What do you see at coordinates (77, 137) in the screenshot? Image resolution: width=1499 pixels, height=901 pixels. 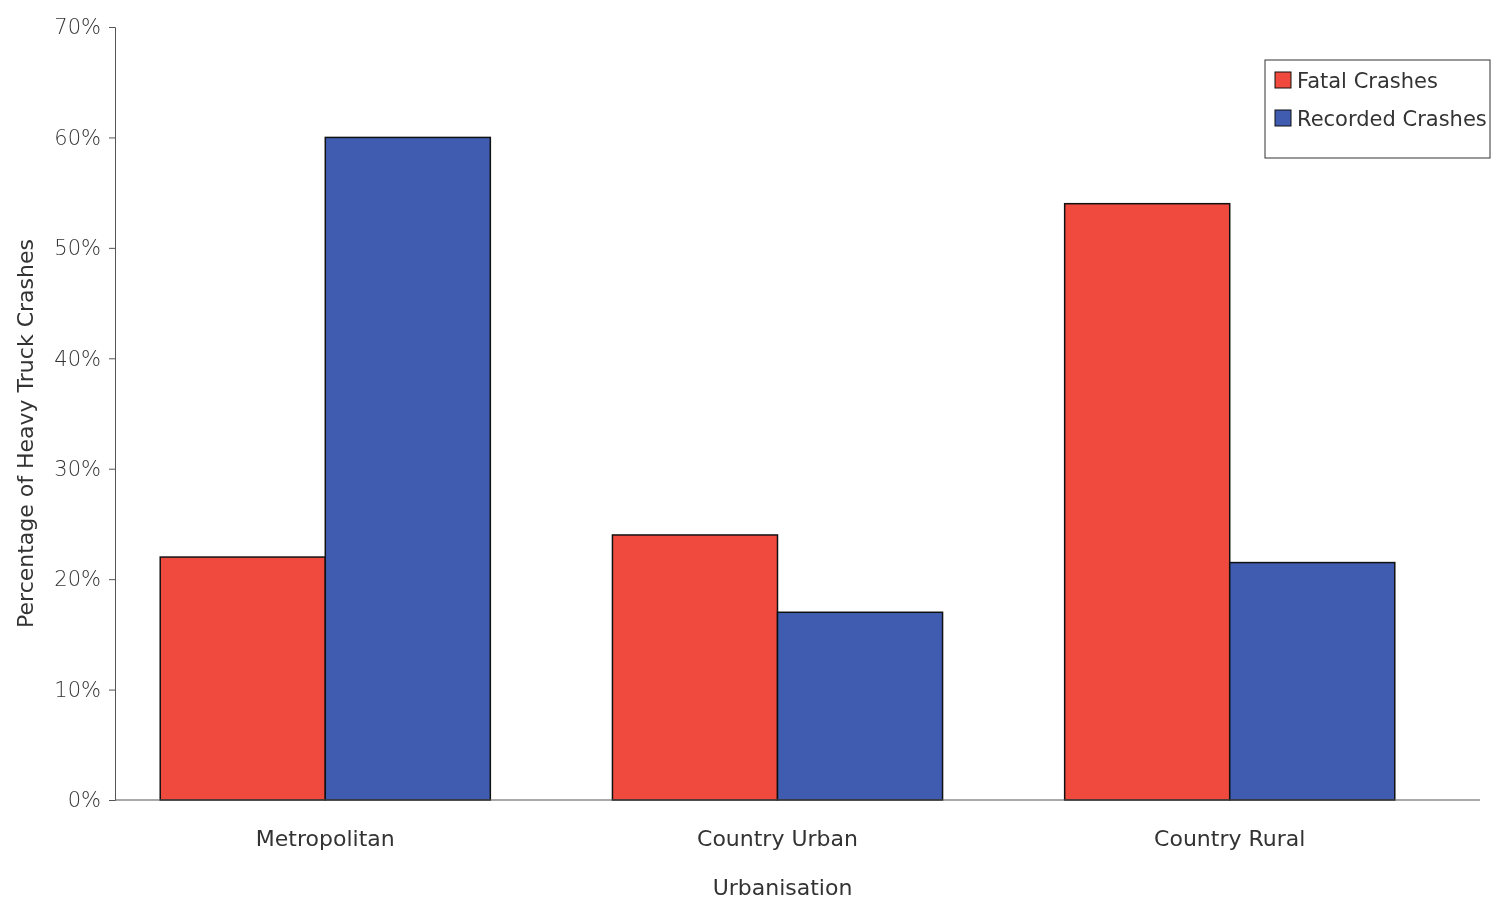 I see `y-tick-label: 60%` at bounding box center [77, 137].